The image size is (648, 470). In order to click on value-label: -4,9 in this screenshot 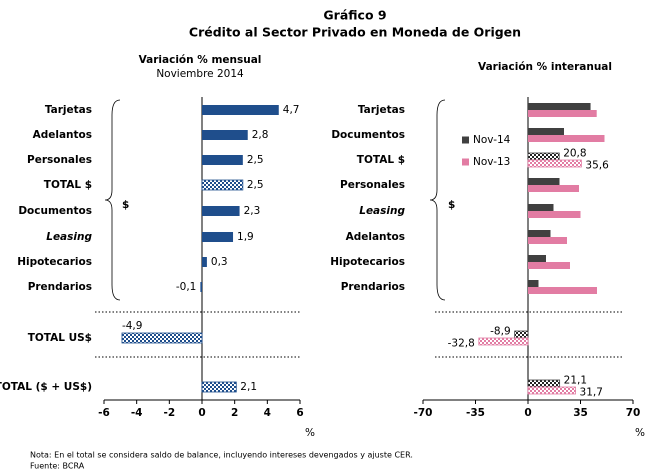, I will do `click(132, 326)`.